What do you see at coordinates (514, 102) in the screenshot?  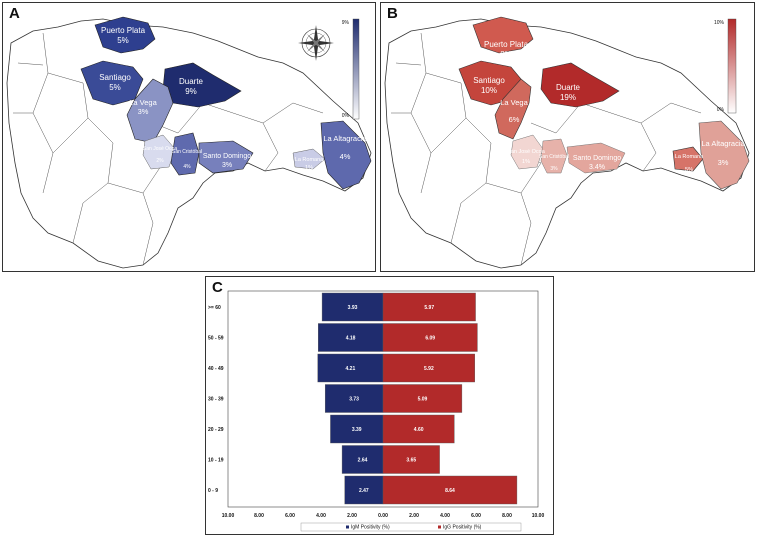 I see `b-label-la-vega-name: La Vega` at bounding box center [514, 102].